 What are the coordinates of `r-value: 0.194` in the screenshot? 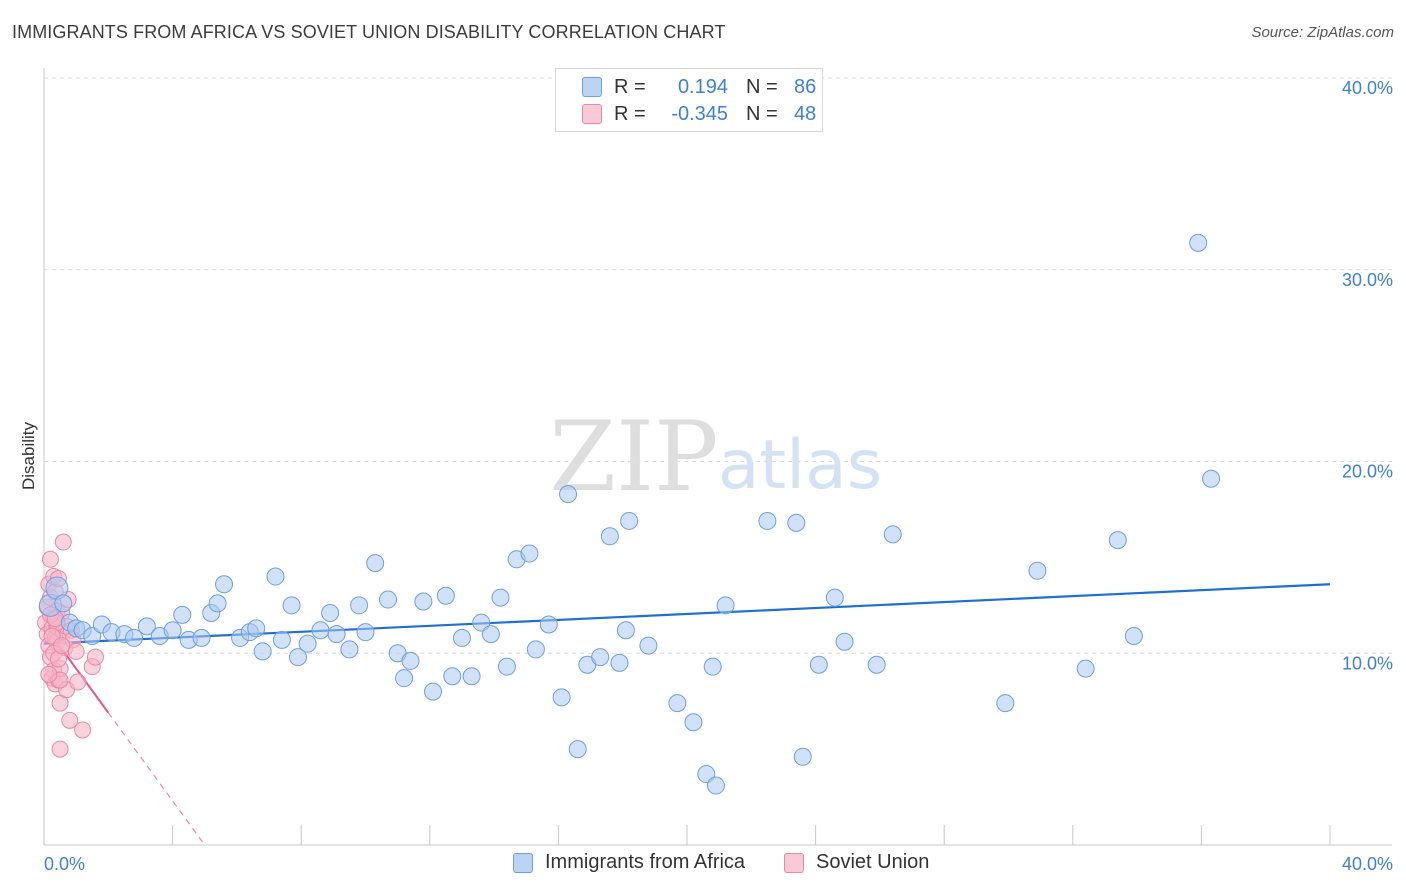 It's located at (702, 86).